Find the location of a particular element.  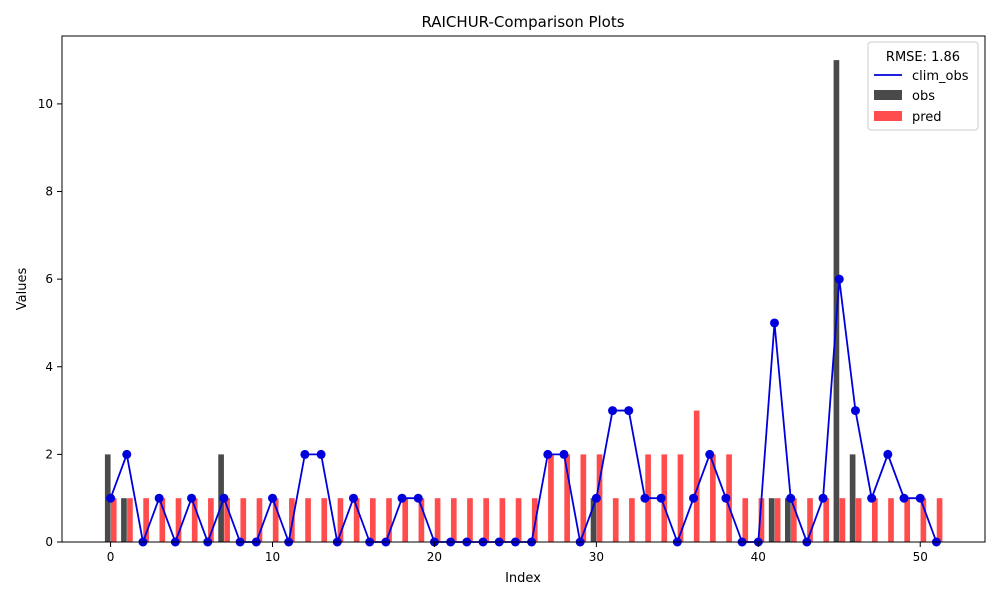

legend-label-obs: obs is located at coordinates (923, 96).